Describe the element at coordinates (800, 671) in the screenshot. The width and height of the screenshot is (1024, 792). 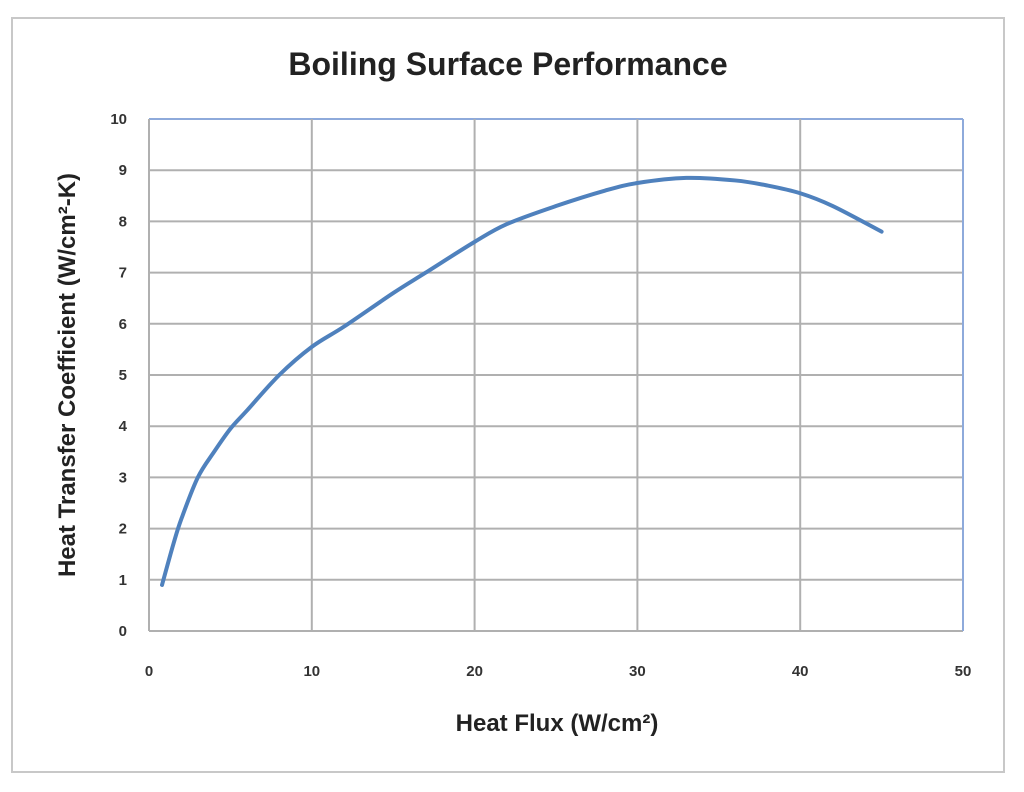
I see `x-tick-label: 40` at that location.